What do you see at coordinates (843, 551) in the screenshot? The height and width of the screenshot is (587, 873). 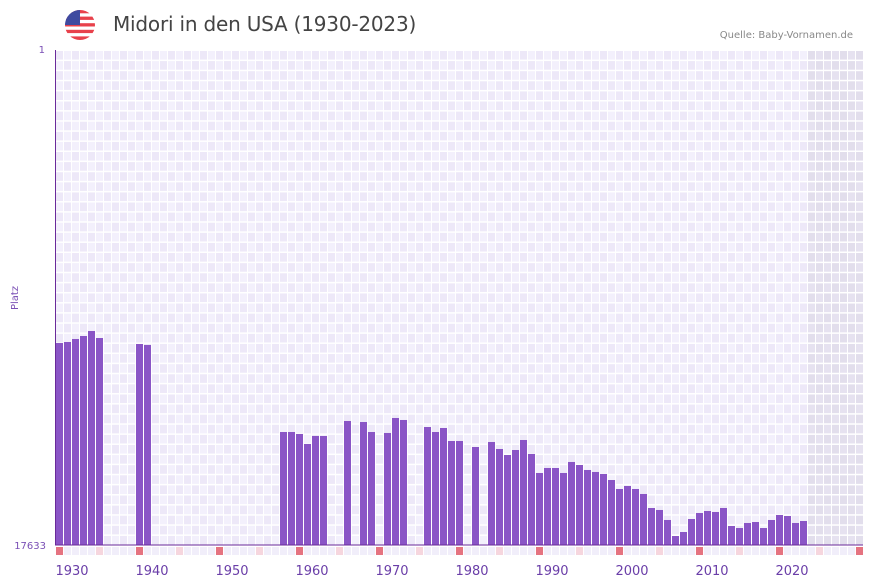 I see `year-marker-2028` at bounding box center [843, 551].